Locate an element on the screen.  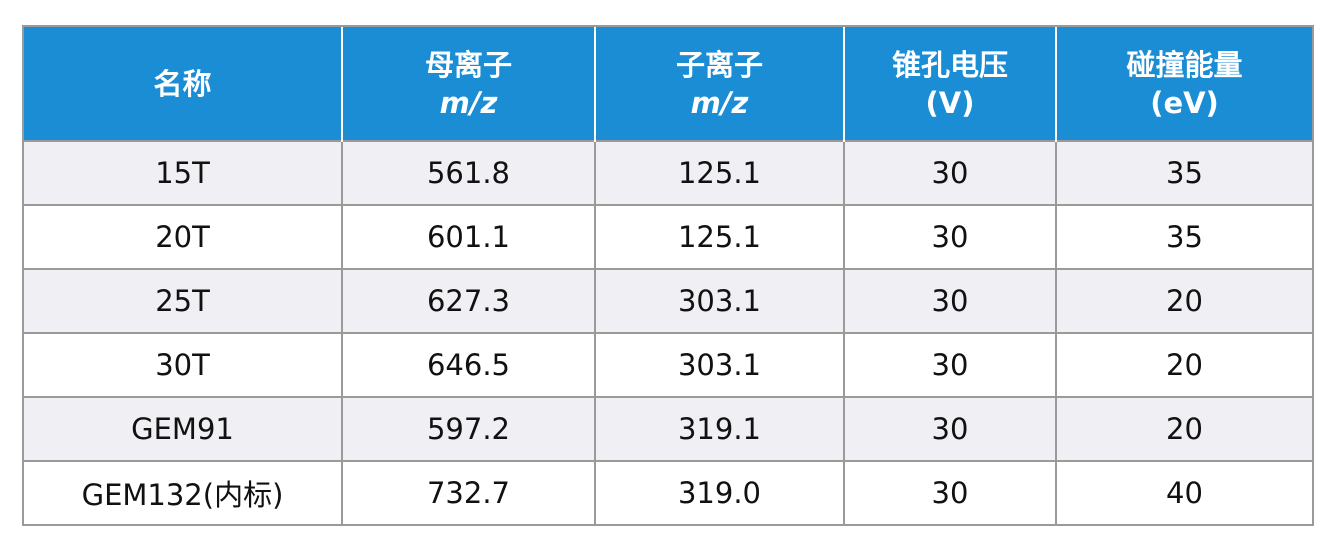
table-row: 25T 627.3 303.1 30 20 is located at coordinates (668, 301).